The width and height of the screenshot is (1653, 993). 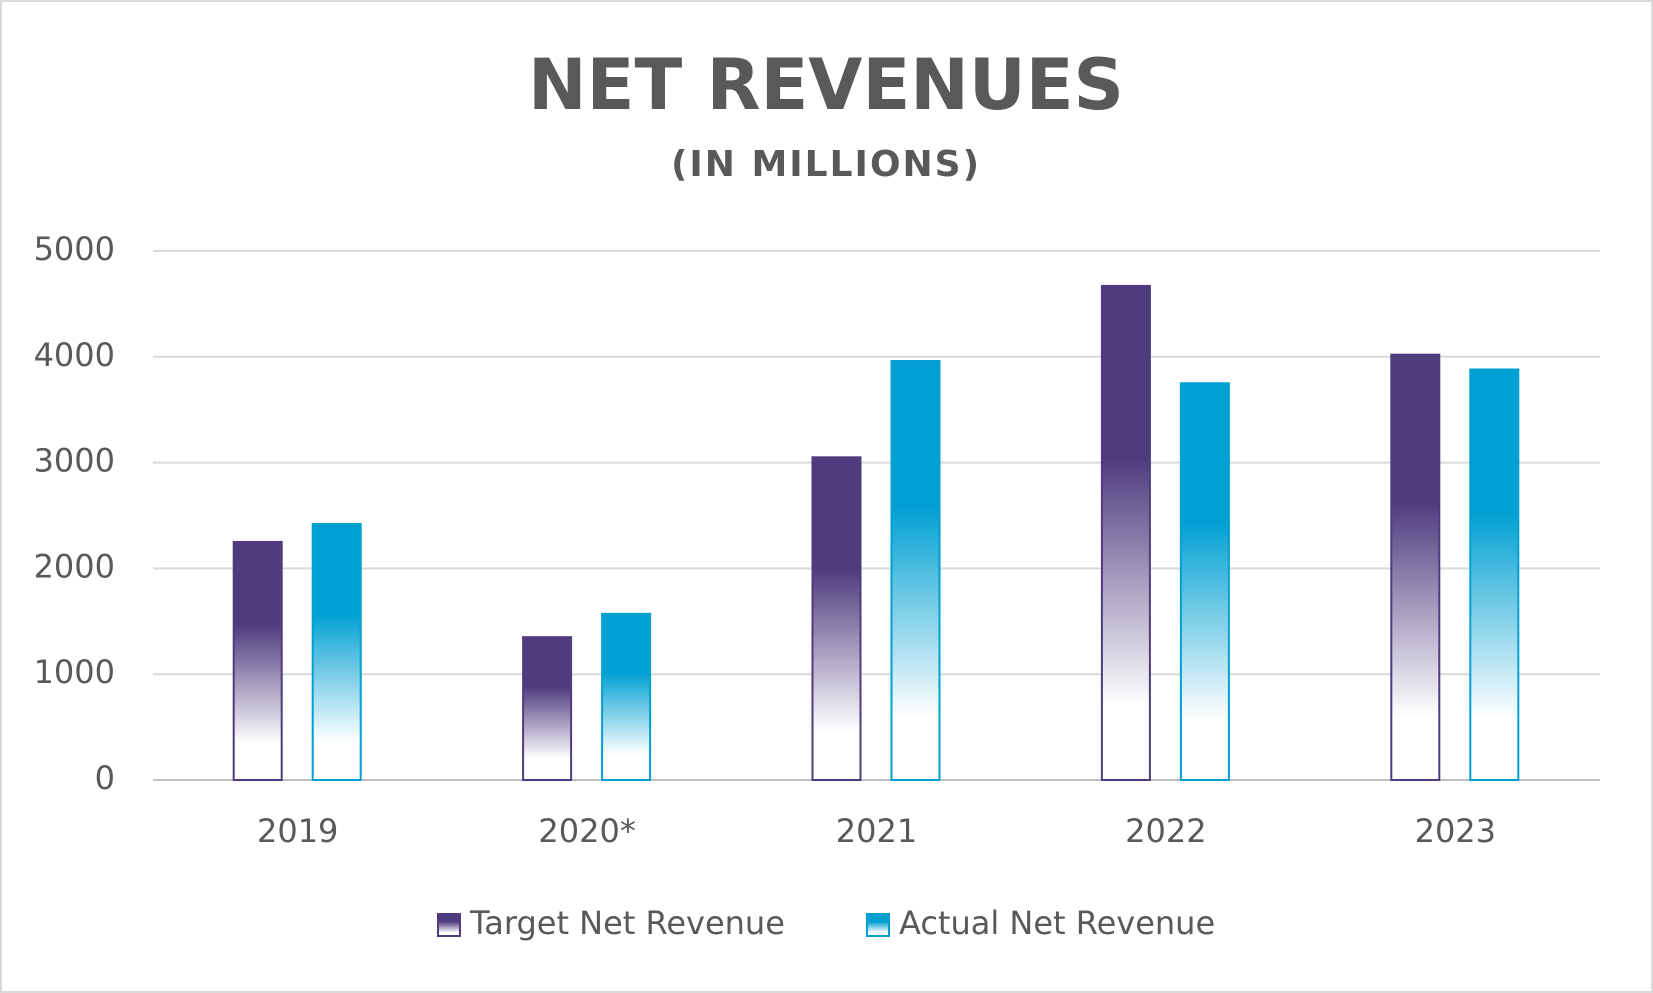 I want to click on y-tick-label: 0, so click(x=105, y=778).